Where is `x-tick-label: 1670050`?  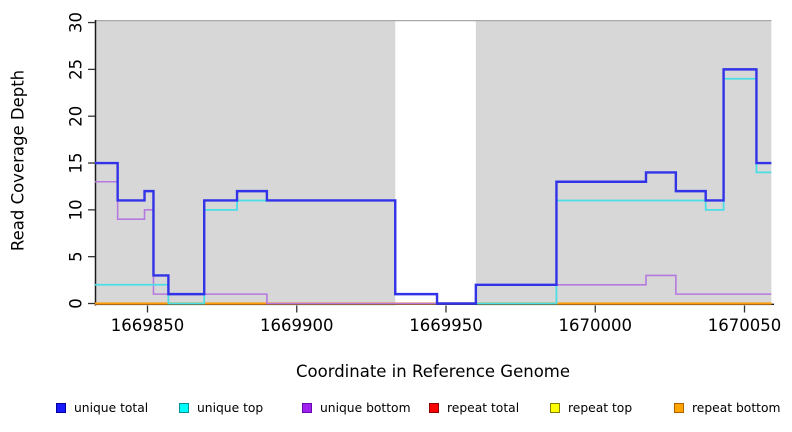
x-tick-label: 1670050 is located at coordinates (745, 325).